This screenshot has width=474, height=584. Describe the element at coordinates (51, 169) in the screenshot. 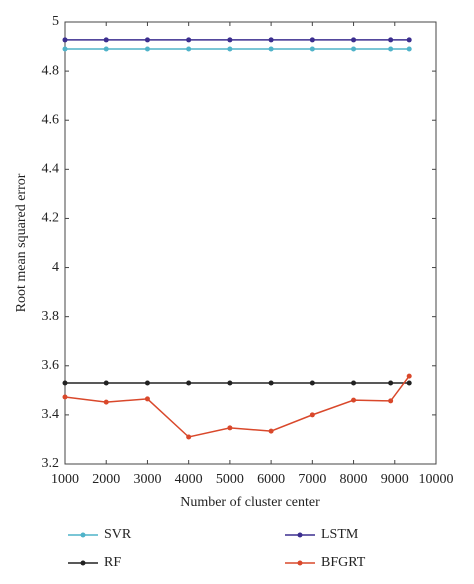

I see `y-tick-label: 4.4` at that location.